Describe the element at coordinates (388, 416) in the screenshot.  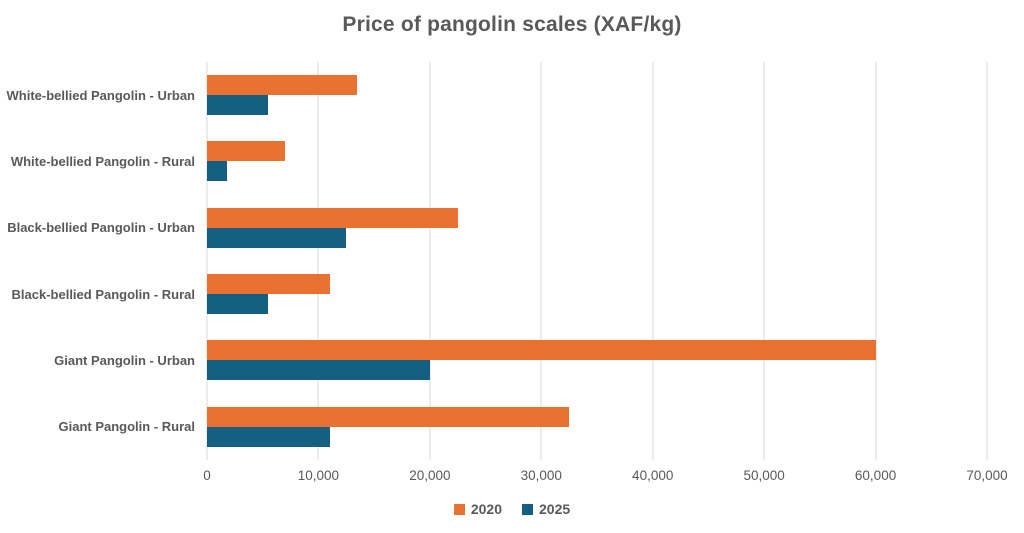
I see `bar-2020-giant-pangolin-rural` at that location.